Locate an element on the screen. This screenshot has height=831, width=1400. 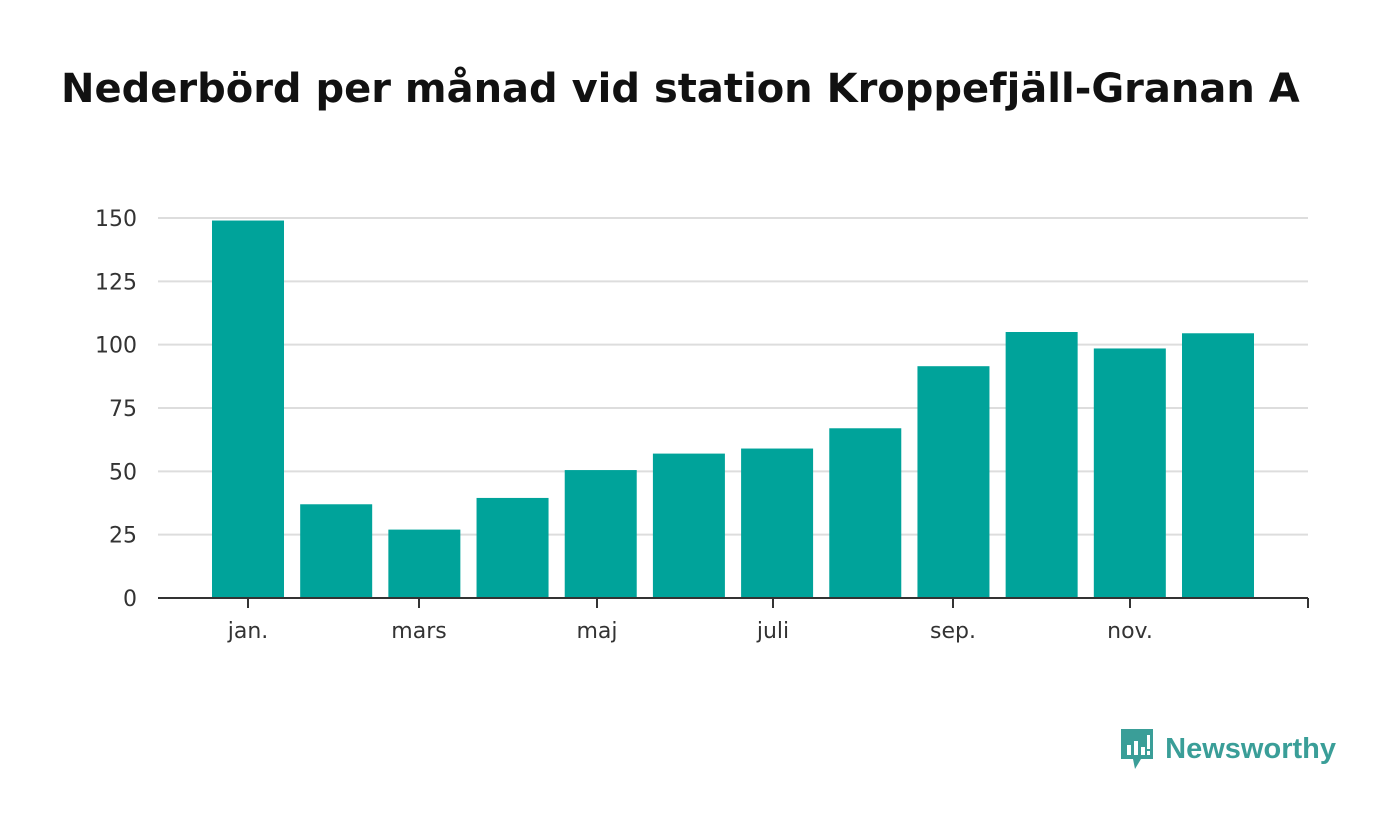
y-tick-label: 75 is located at coordinates (123, 409).